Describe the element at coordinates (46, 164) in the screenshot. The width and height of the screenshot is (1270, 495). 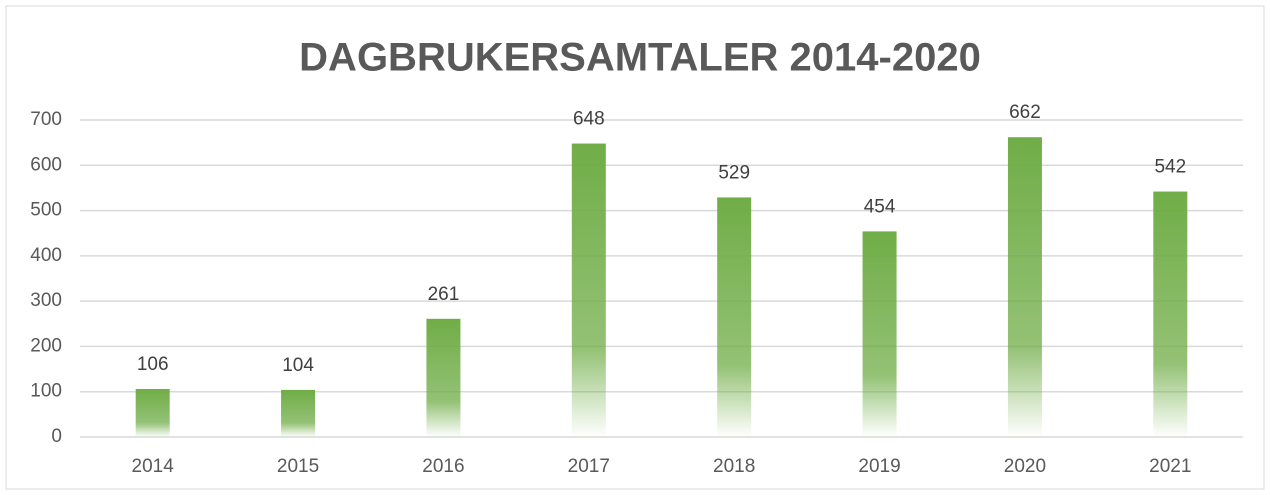
I see `y-tick-label: 600` at that location.